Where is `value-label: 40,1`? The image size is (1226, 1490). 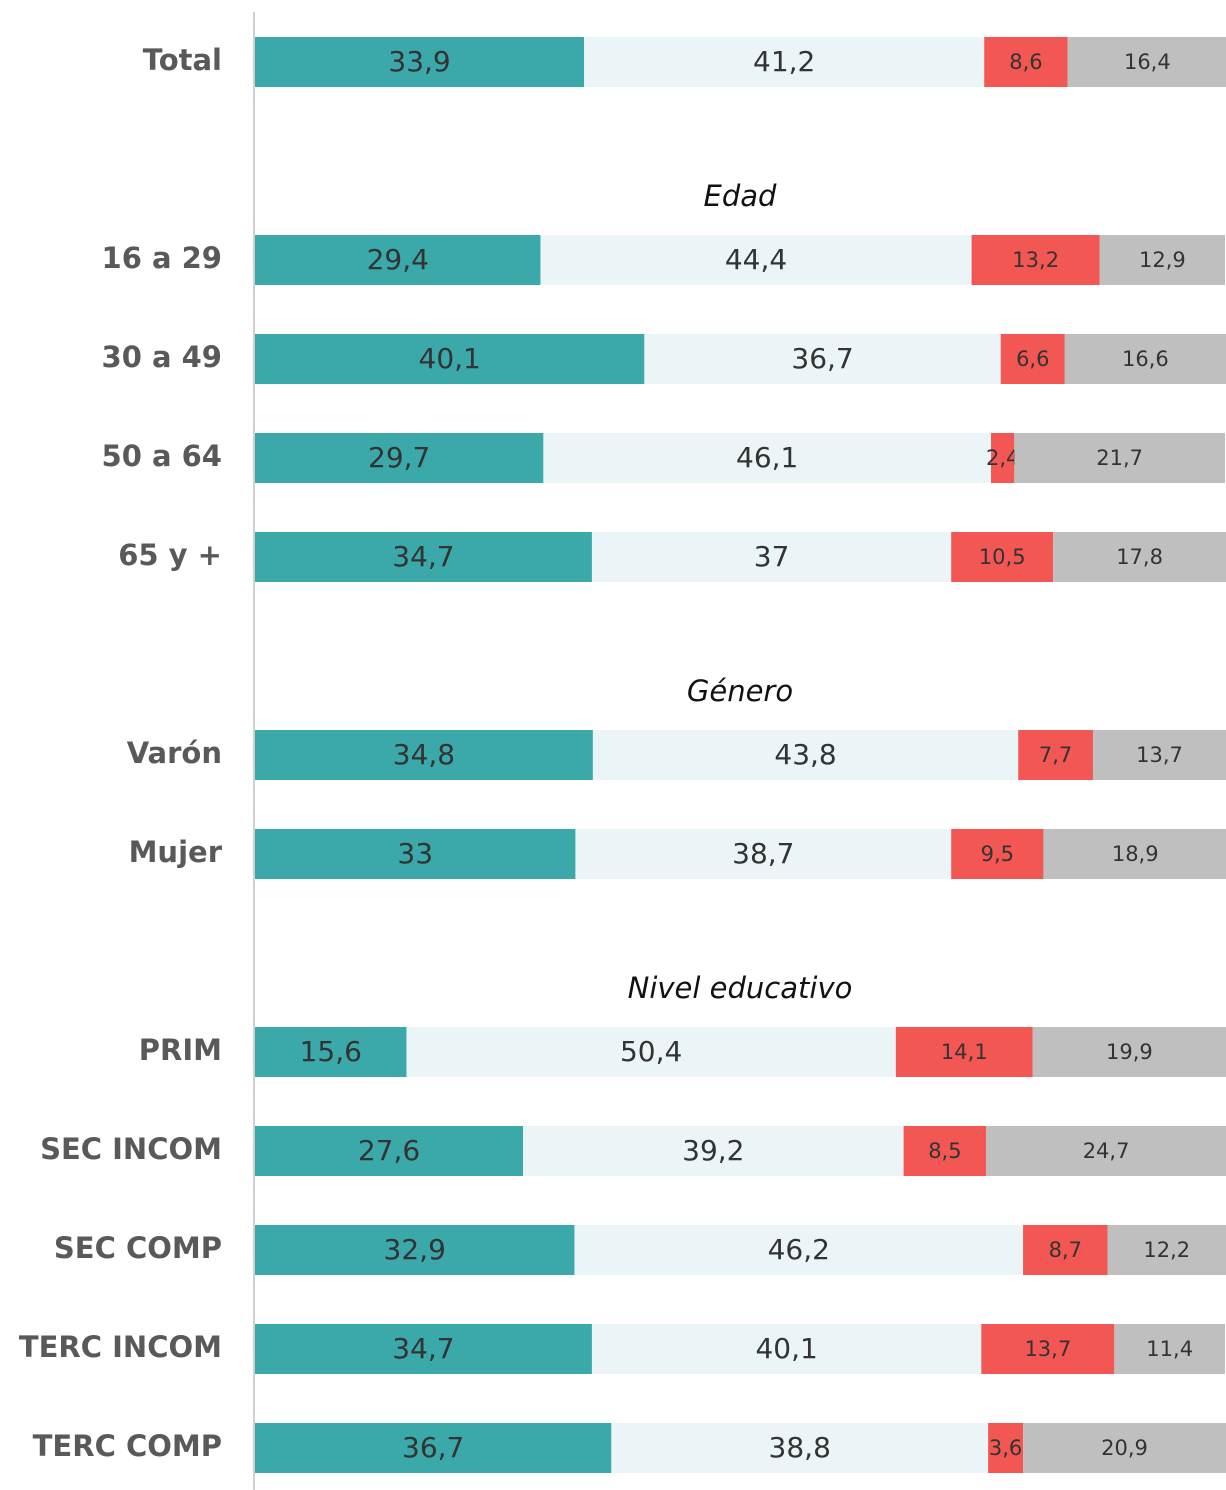
value-label: 40,1 is located at coordinates (450, 358).